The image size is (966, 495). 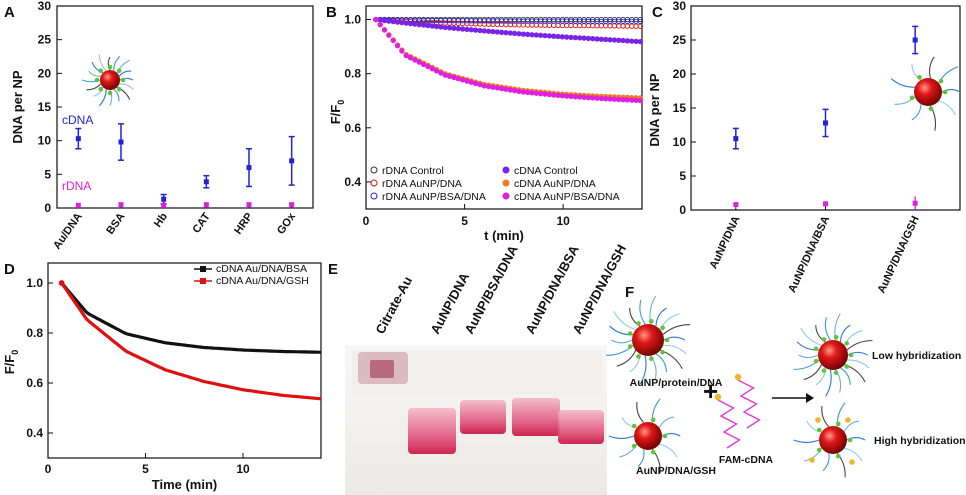 What do you see at coordinates (676, 383) in the screenshot?
I see `panel-f-protein-label: AuNP/protein/DNA` at bounding box center [676, 383].